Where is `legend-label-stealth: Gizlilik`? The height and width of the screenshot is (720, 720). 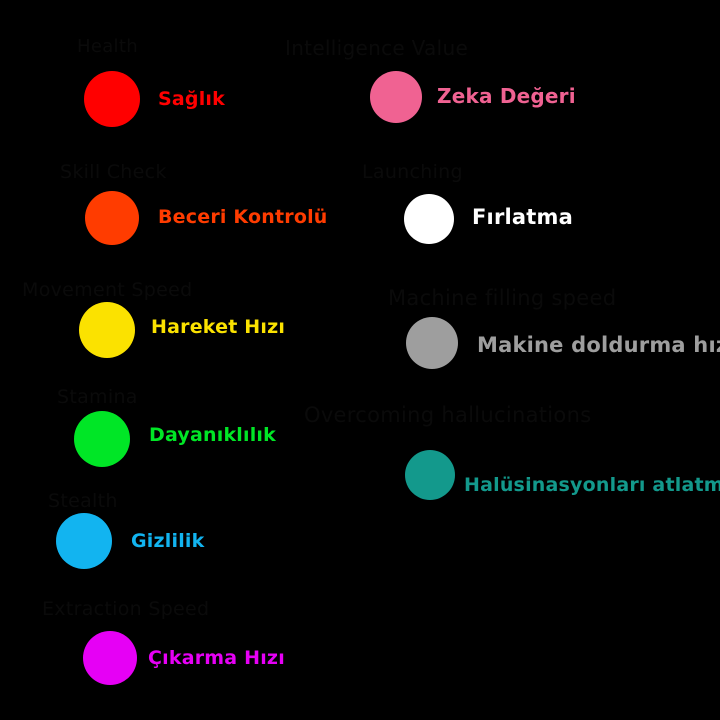
legend-label-stealth: Gizlilik is located at coordinates (168, 540).